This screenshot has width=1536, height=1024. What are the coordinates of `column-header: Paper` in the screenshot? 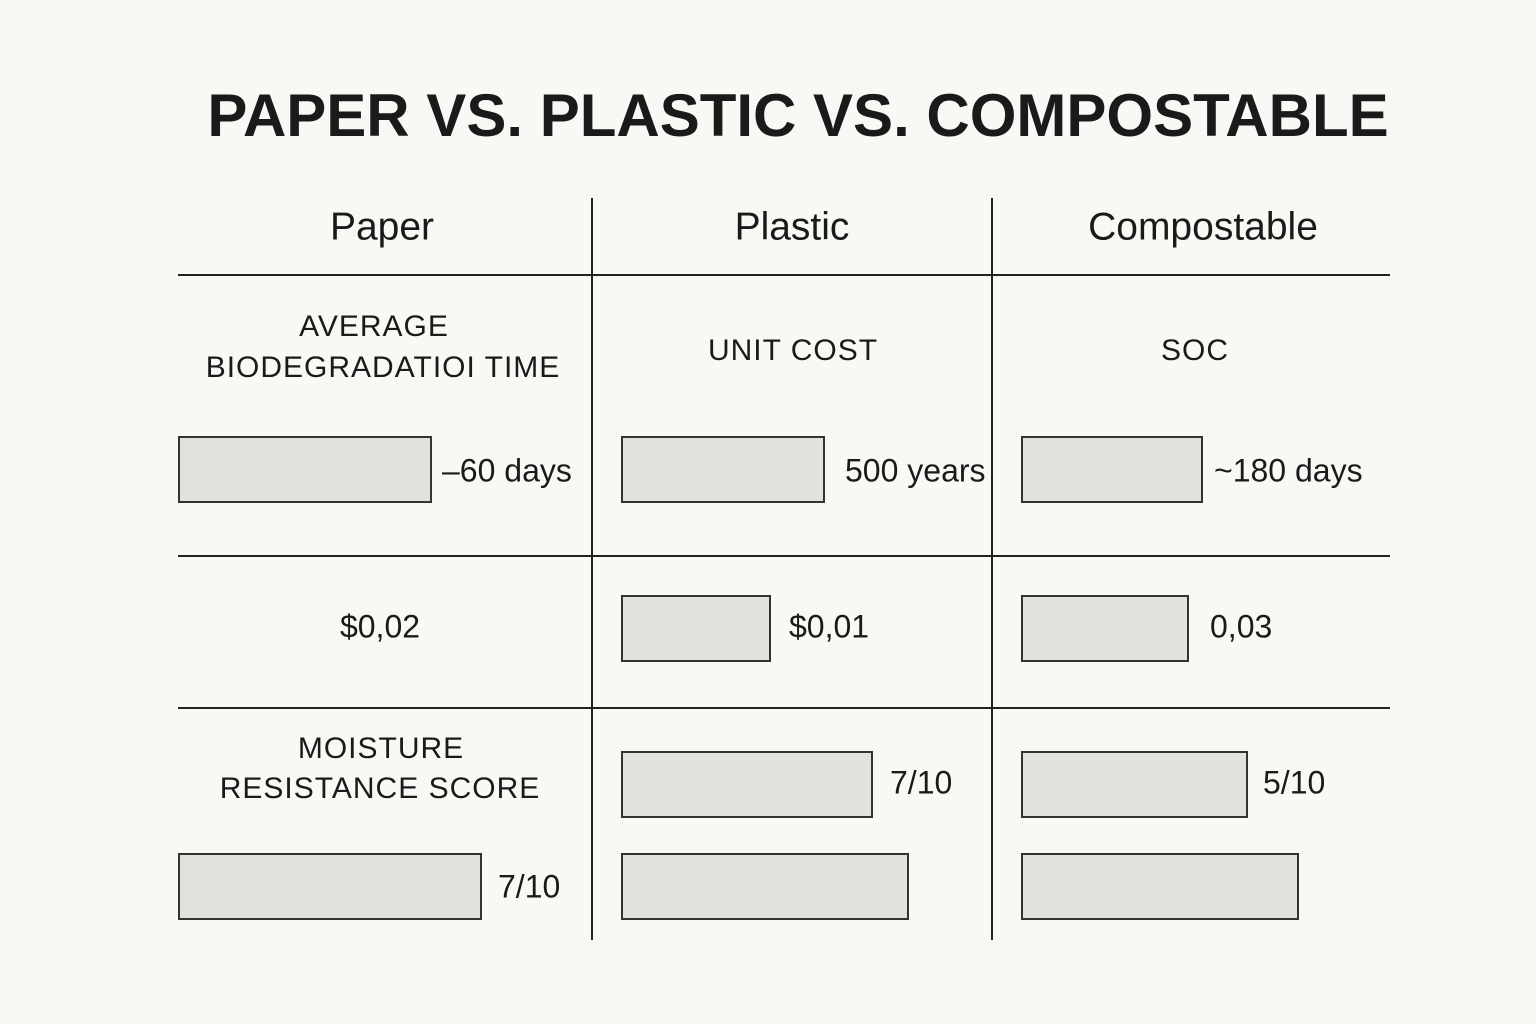 It's located at (382, 226).